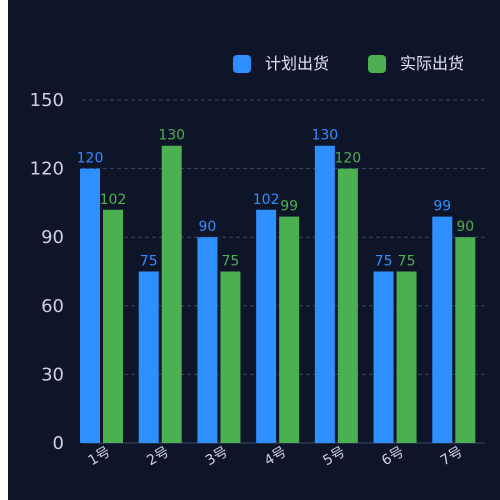  Describe the element at coordinates (47, 100) in the screenshot. I see `y-tick-label: 150` at that location.